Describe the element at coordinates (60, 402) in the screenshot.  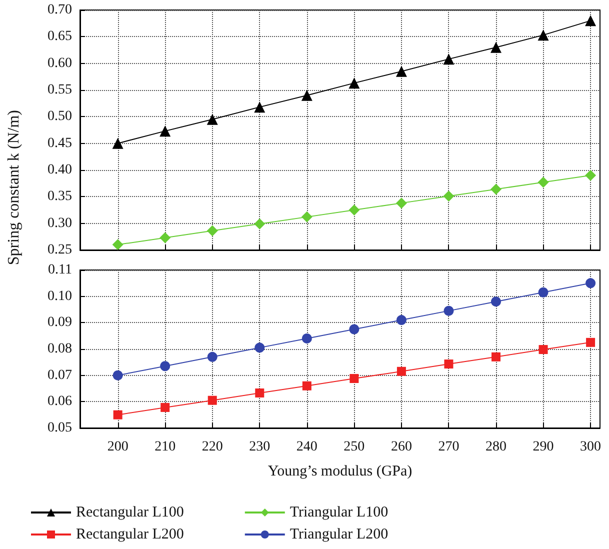
I see `y-tick-label: 0.06` at that location.